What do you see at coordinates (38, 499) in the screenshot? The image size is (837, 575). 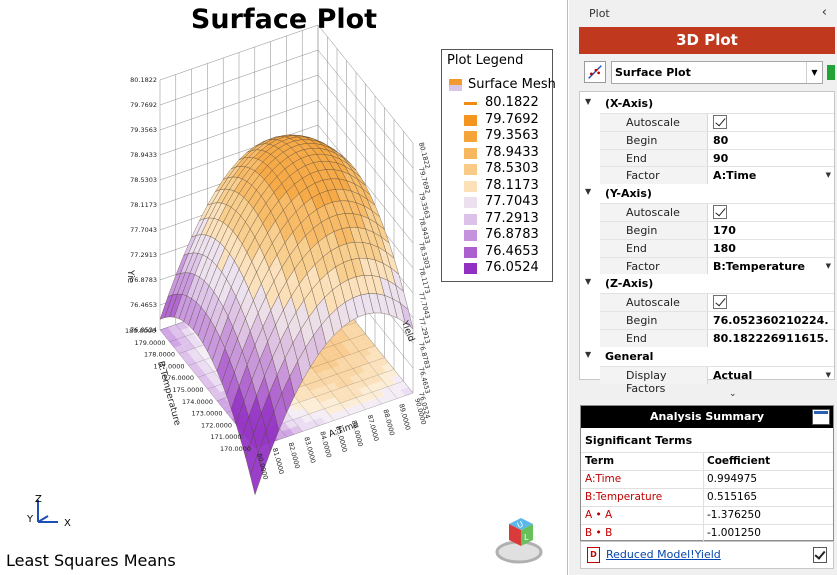 I see `triad-z-label: Z` at bounding box center [38, 499].